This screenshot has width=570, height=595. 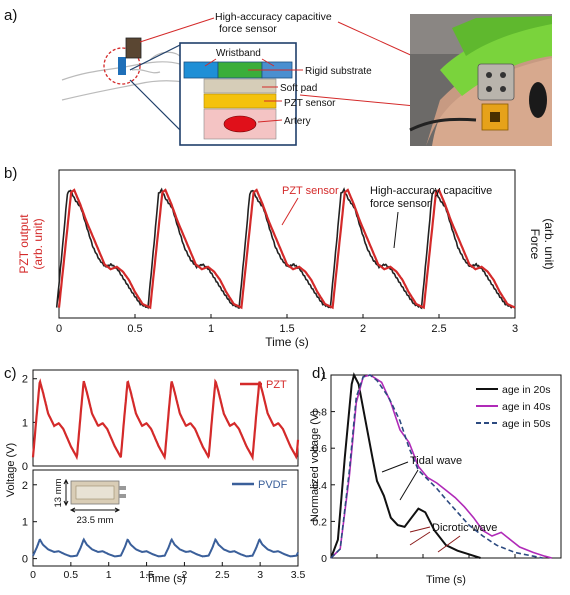 I want to click on panel-label-d: d), so click(x=318, y=373).